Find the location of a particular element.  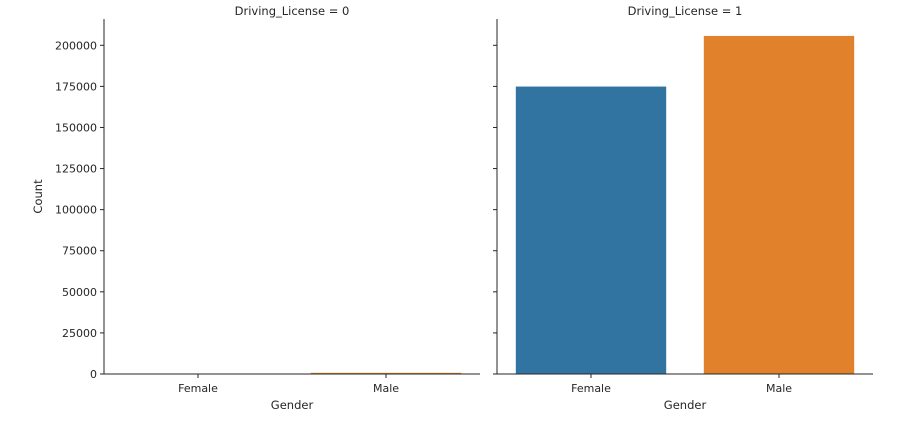

y-tick-label: 200000 is located at coordinates (76, 45).